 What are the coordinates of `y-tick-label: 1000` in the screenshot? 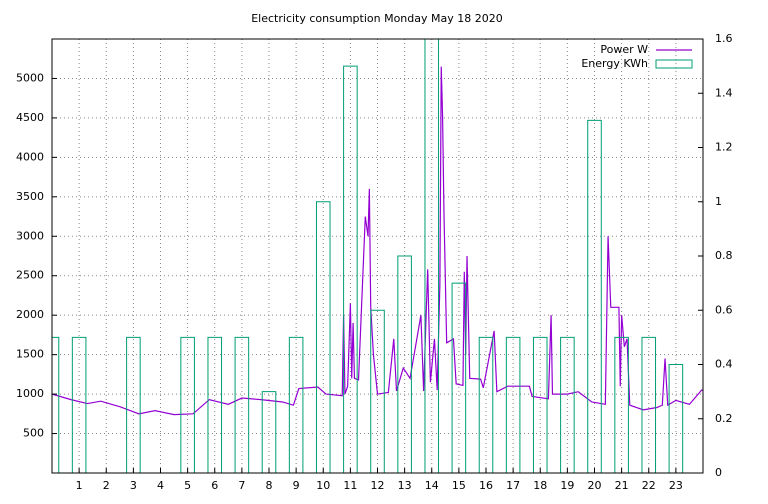 It's located at (30, 393).